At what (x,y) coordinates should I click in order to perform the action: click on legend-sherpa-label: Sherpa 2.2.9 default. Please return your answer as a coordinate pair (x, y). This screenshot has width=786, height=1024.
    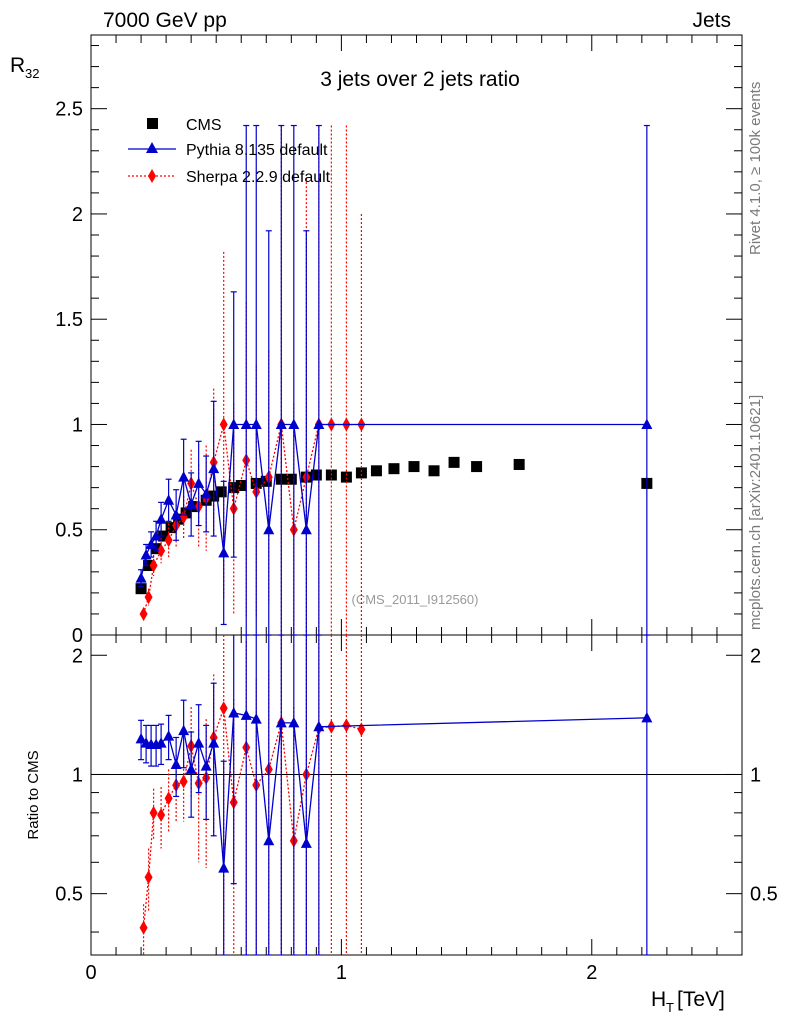
    Looking at the image, I should click on (258, 177).